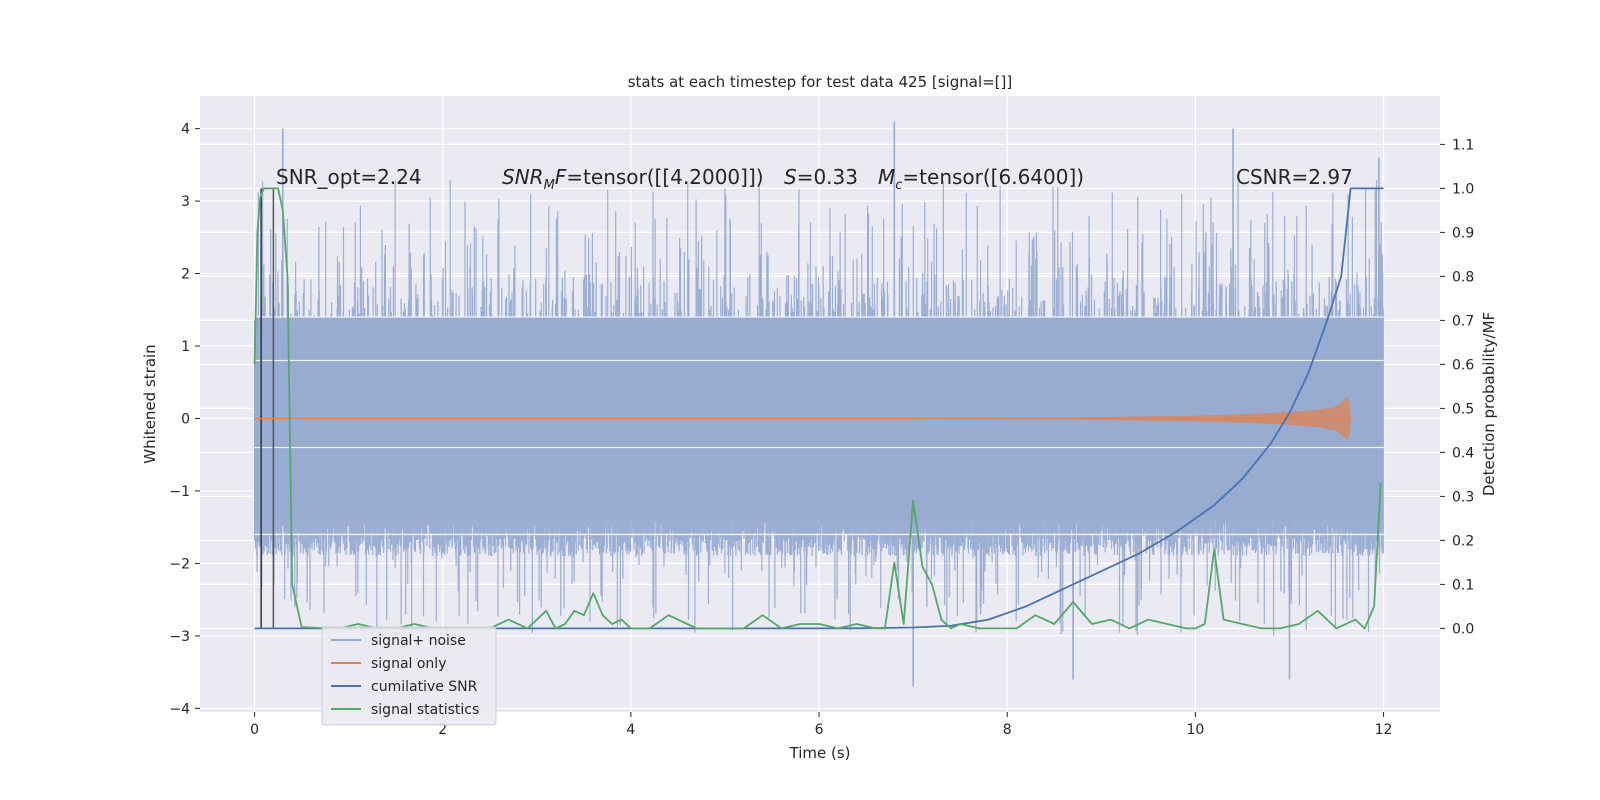  Describe the element at coordinates (1463, 365) in the screenshot. I see `y-right-tick-label: 0.6` at that location.